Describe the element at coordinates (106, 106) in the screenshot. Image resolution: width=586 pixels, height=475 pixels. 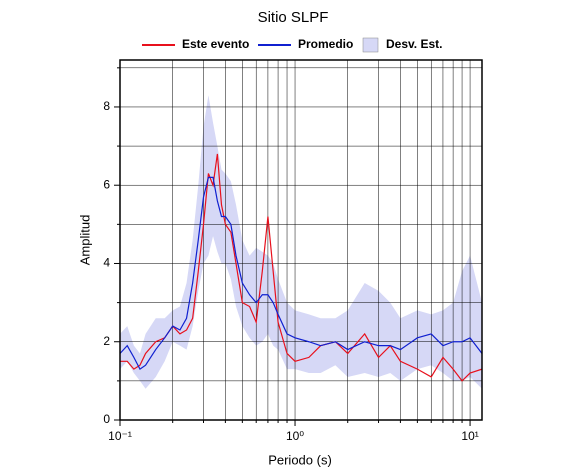
I see `y-tick-label: 8` at that location.